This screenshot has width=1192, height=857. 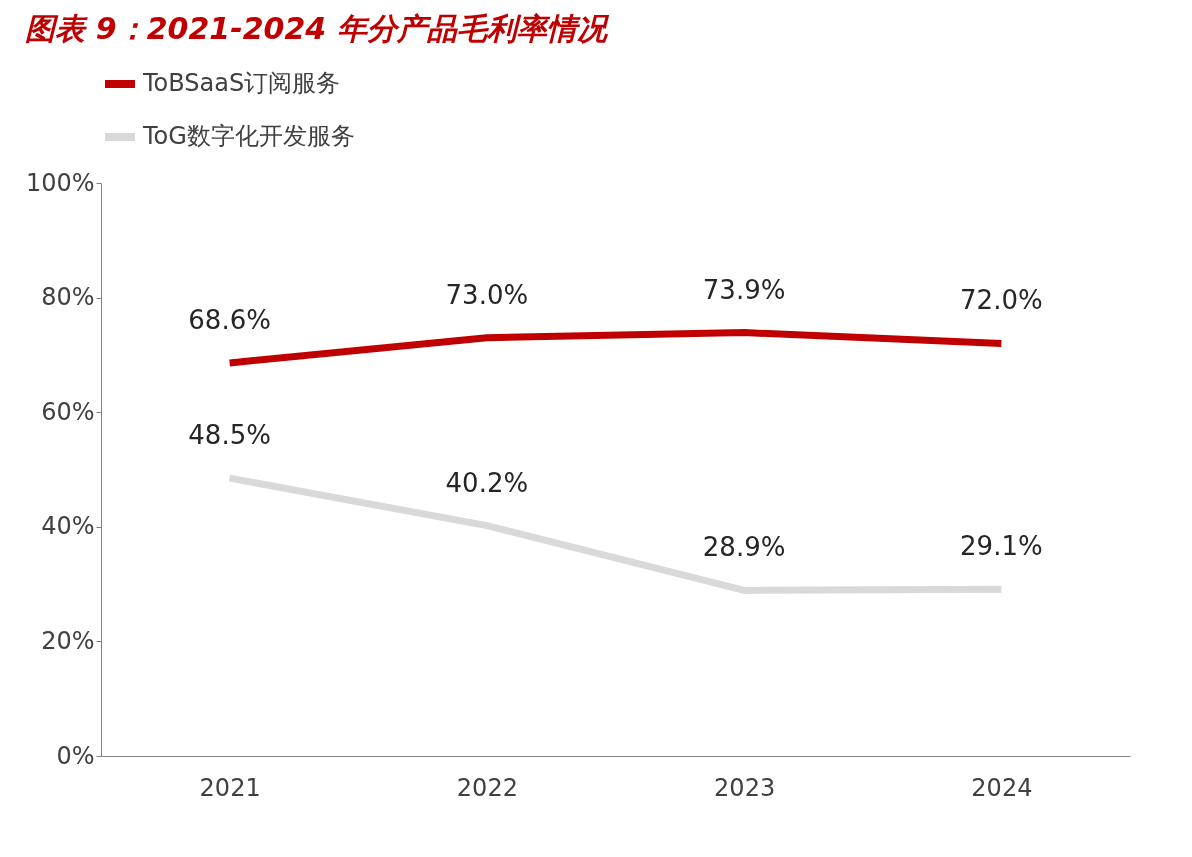 What do you see at coordinates (229, 435) in the screenshot?
I see `data-label: 48.5%` at bounding box center [229, 435].